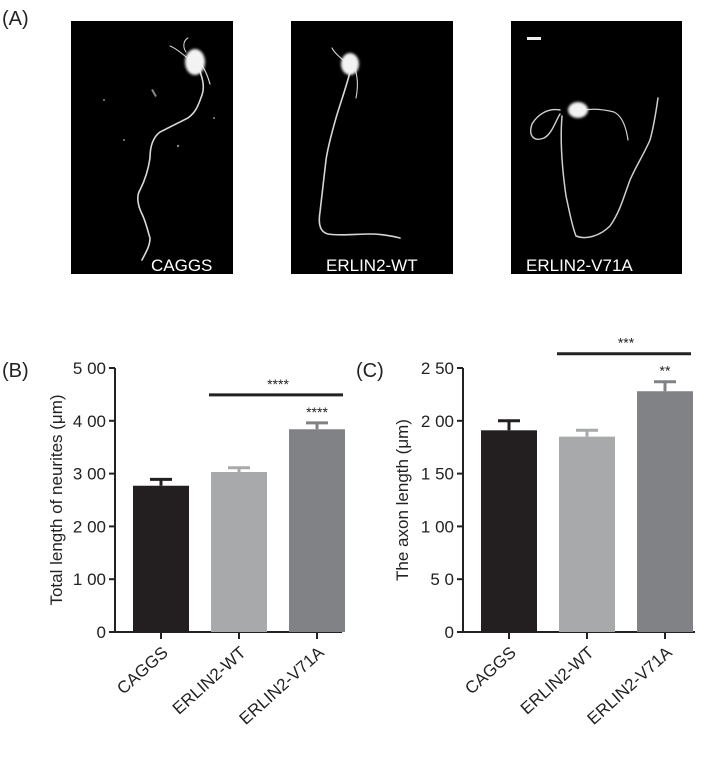  Describe the element at coordinates (437, 368) in the screenshot. I see `chart-c-y-tick-label: 2 50` at that location.